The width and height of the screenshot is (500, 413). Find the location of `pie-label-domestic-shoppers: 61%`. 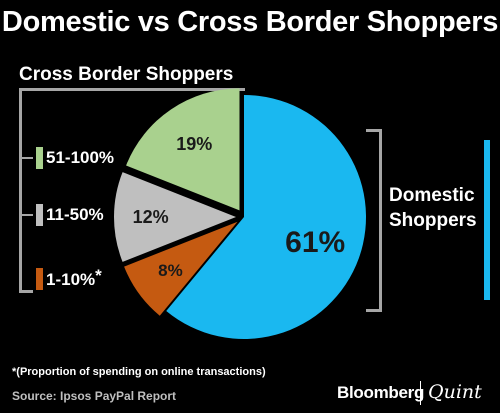

pie-label-domestic-shoppers: 61% is located at coordinates (315, 242).